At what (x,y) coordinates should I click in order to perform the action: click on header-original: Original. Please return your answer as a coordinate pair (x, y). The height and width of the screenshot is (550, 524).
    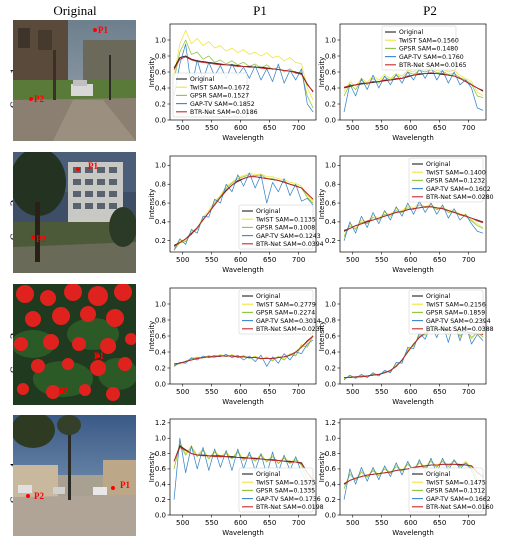
    Looking at the image, I should click on (75, 10).